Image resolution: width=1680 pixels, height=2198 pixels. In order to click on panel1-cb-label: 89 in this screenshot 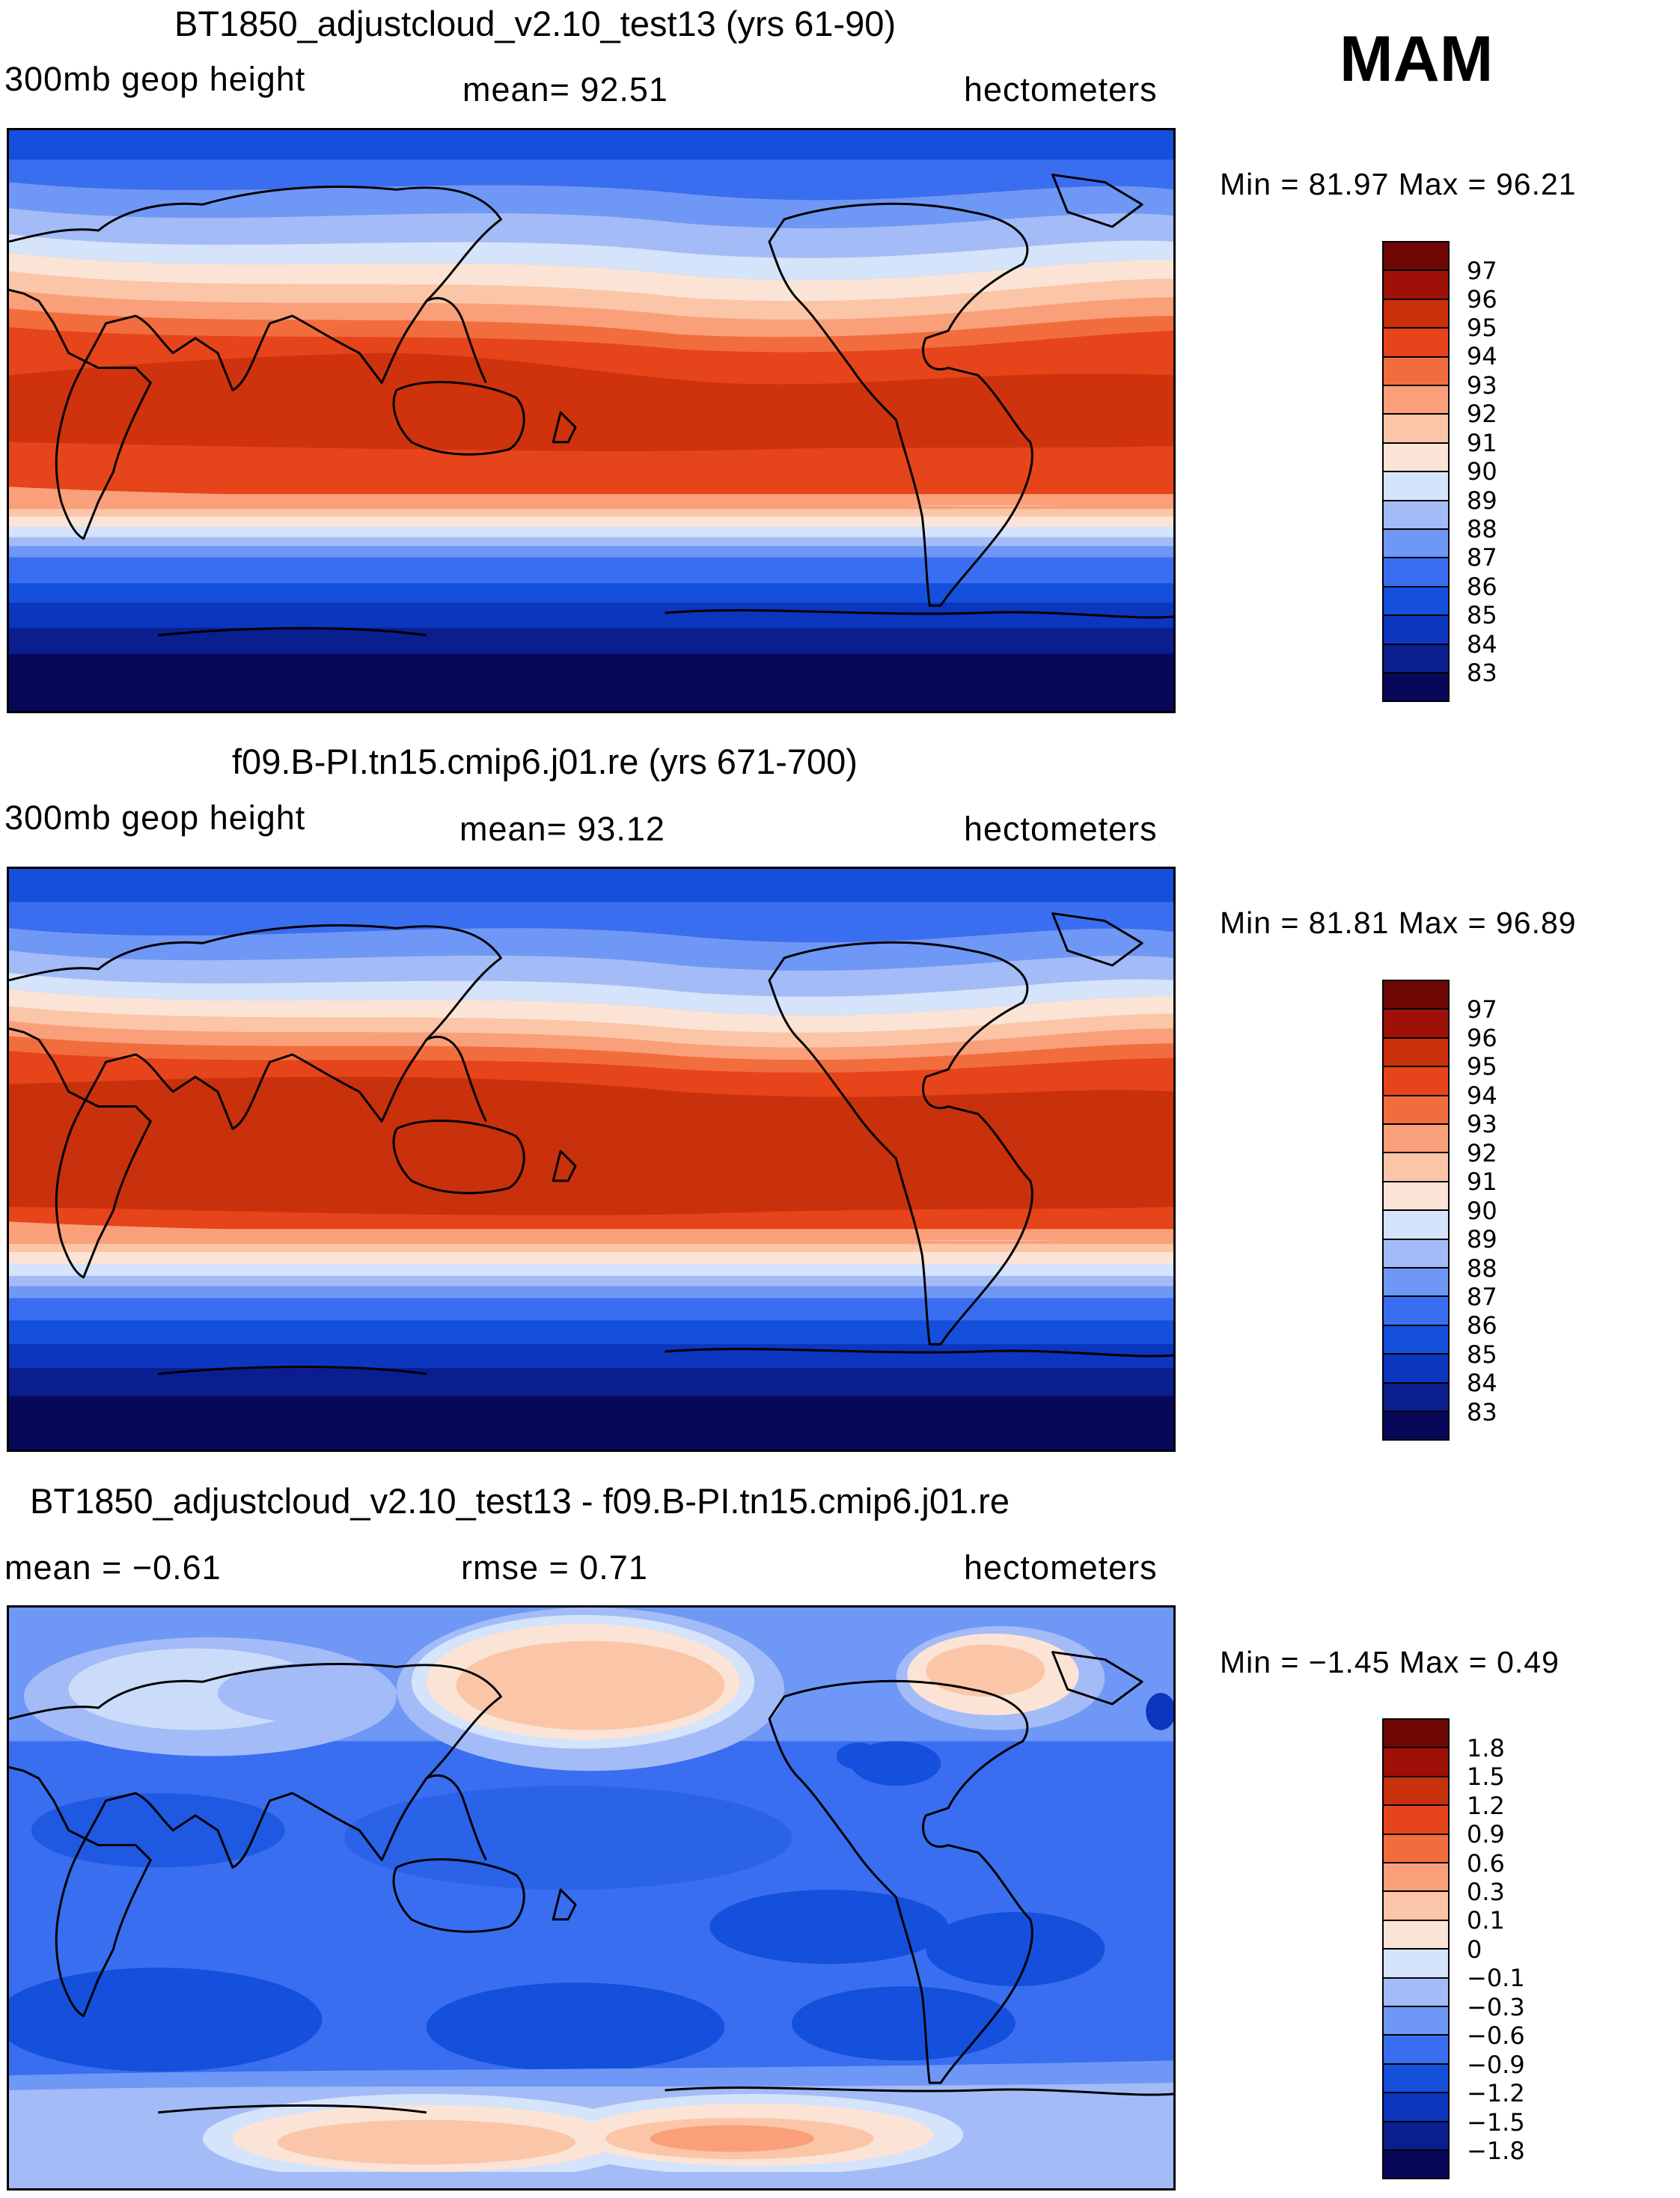, I will do `click(1482, 500)`.